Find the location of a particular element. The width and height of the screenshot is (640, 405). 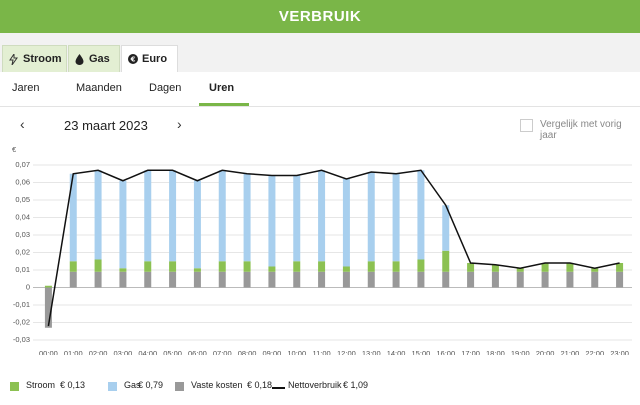

period-tab: Jaren is located at coordinates (26, 88).